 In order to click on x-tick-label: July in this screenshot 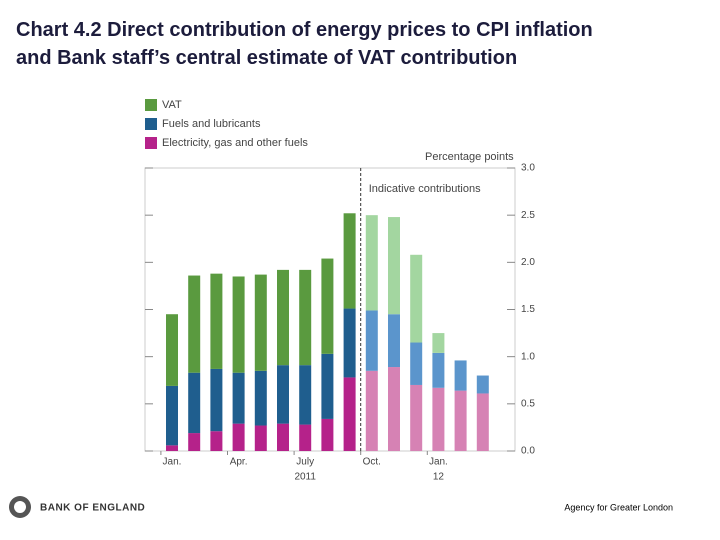, I will do `click(305, 462)`.